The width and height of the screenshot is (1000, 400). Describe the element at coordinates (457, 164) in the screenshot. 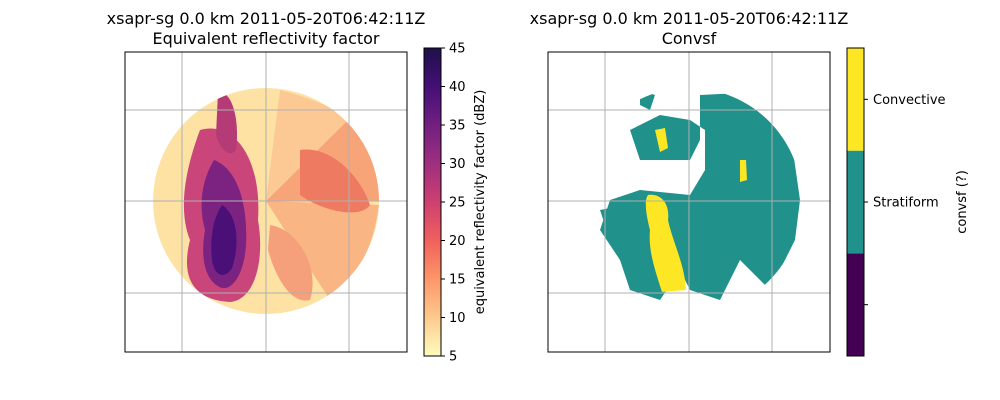

I see `reflectivity-colorbar-tick-label: 30` at that location.